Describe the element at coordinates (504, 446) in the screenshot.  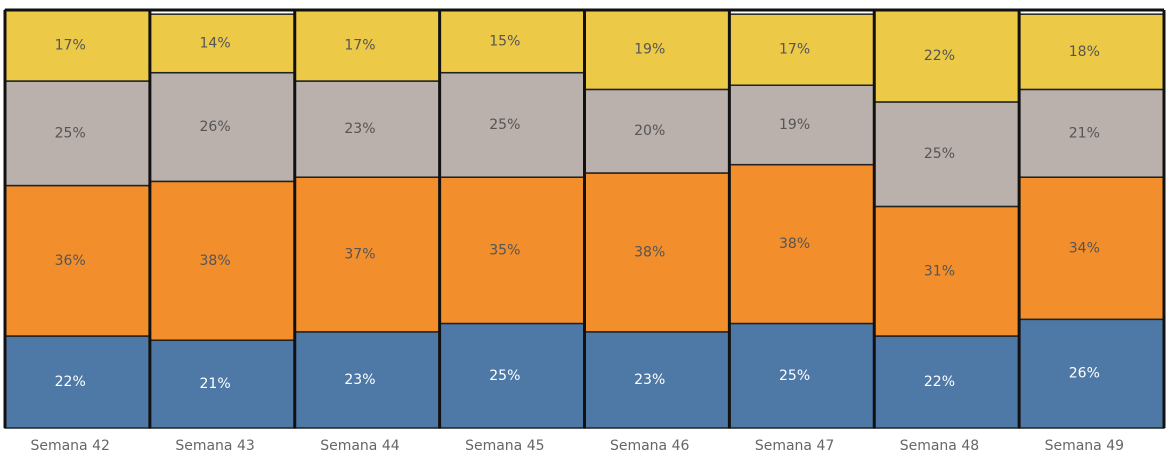
I see `x-tick-label: Semana 45` at that location.